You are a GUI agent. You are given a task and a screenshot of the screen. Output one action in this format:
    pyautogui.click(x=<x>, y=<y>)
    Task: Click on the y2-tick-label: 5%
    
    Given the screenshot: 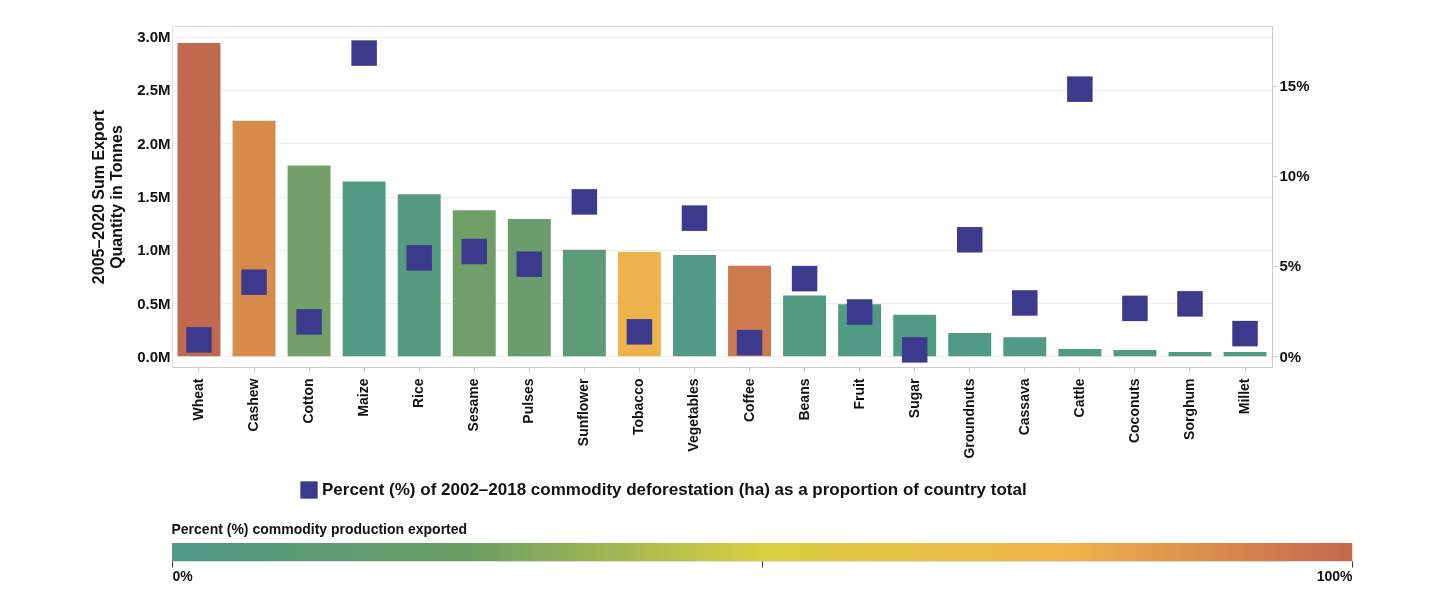 What is the action you would take?
    pyautogui.click(x=1290, y=266)
    